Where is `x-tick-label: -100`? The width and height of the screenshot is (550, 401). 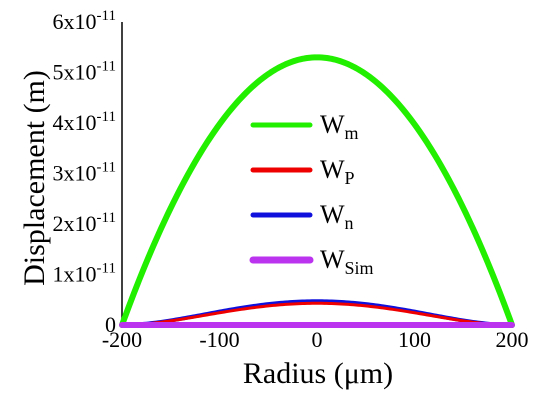 x-tick-label: -100 is located at coordinates (219, 339).